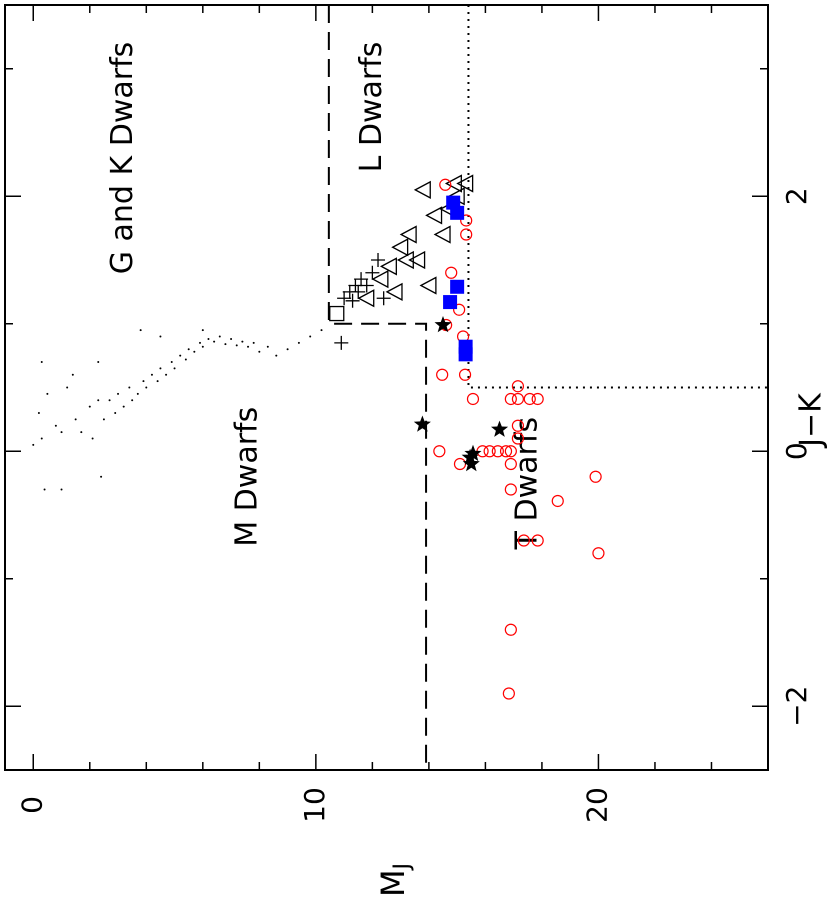 This screenshot has width=830, height=904. I want to click on x-tick-label: 20, so click(596, 805).